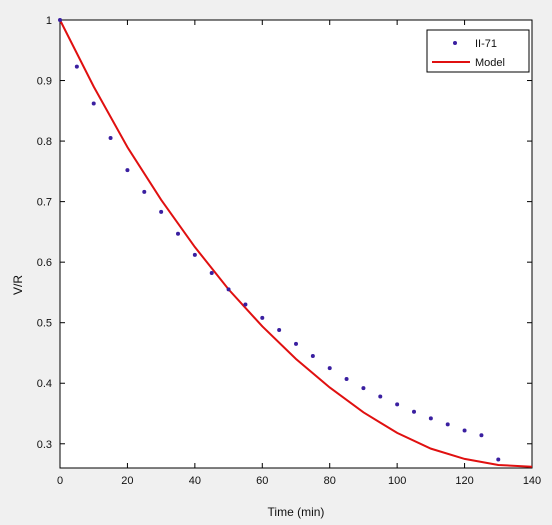 The height and width of the screenshot is (525, 552). Describe the element at coordinates (44, 445) in the screenshot. I see `y-tick-label: 0.3` at that location.